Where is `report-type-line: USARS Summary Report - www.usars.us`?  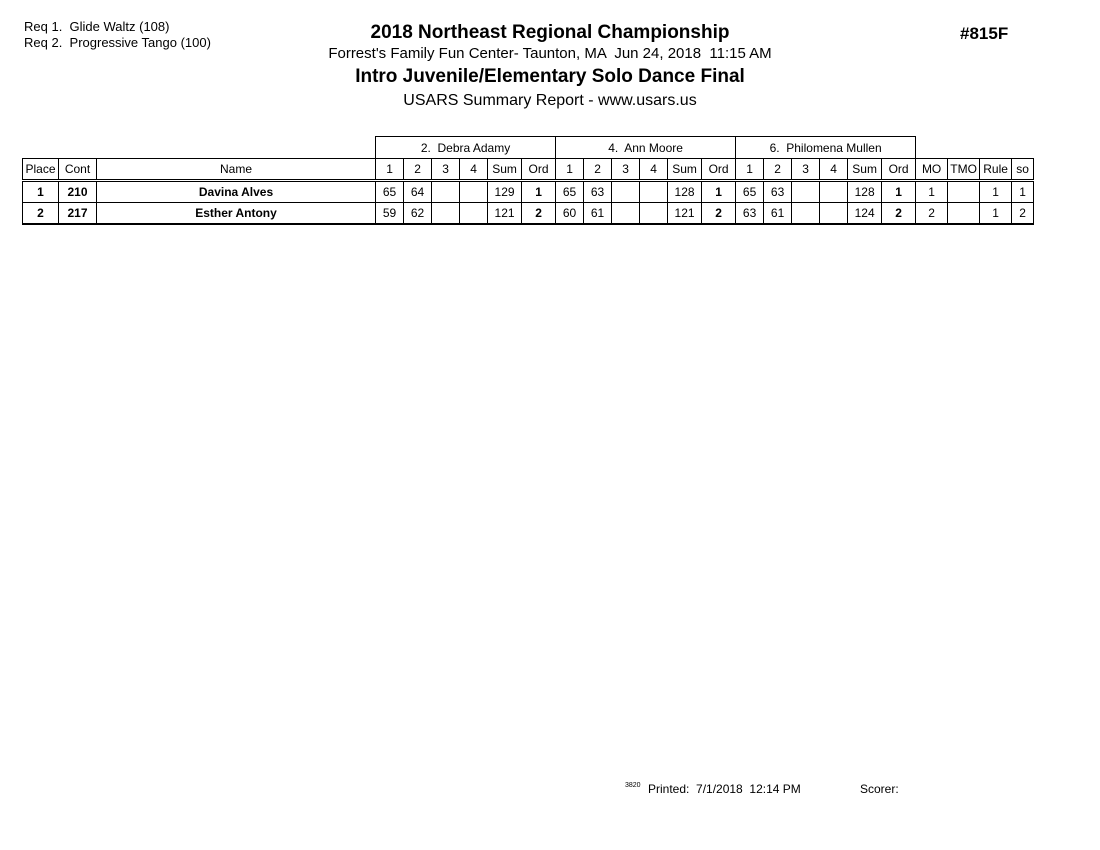 report-type-line: USARS Summary Report - www.usars.us is located at coordinates (550, 100).